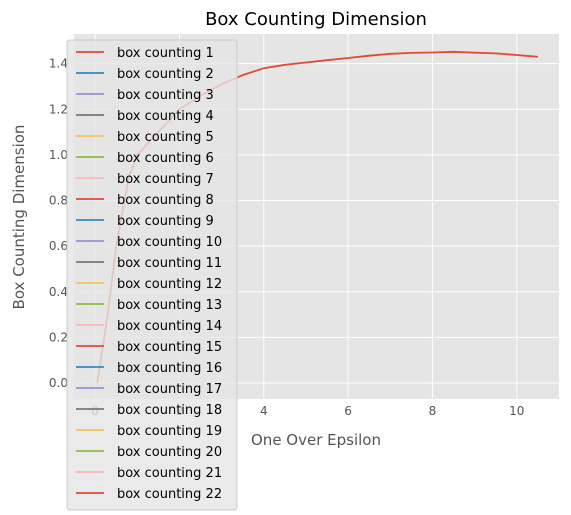 The image size is (571, 515). I want to click on legend-entry: box counting 12, so click(169, 284).